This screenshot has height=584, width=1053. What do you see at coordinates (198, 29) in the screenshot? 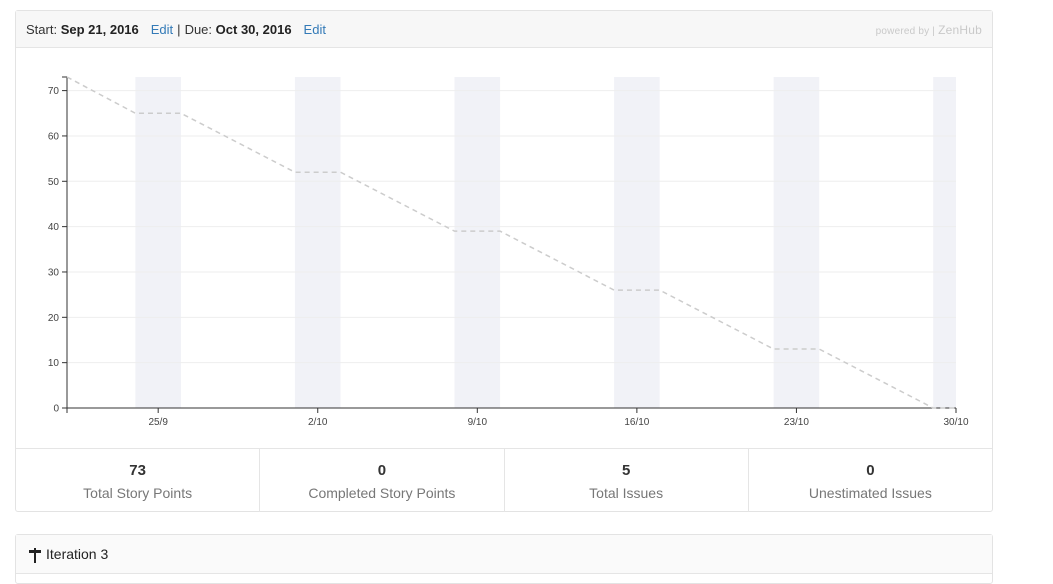
I see `due-label: Due:` at bounding box center [198, 29].